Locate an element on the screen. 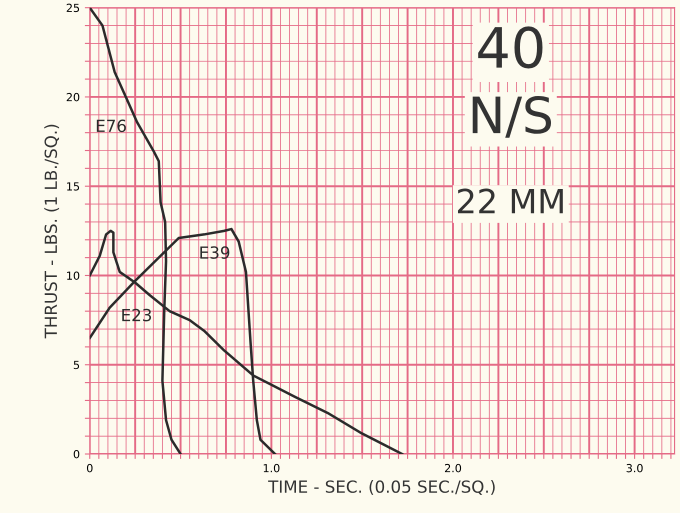  annotation: 40 is located at coordinates (510, 47).